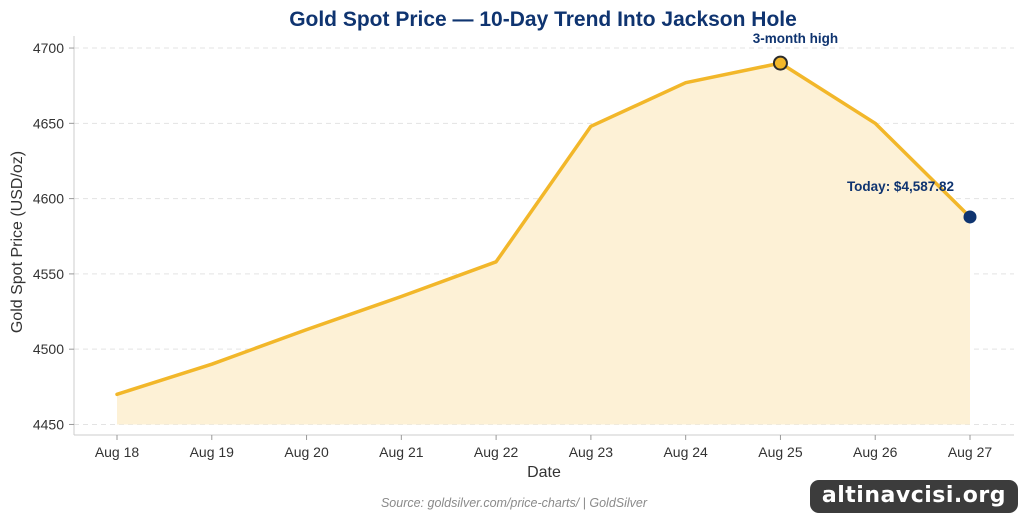 The height and width of the screenshot is (519, 1024). What do you see at coordinates (306, 452) in the screenshot?
I see `x-tick-label: Aug 20` at bounding box center [306, 452].